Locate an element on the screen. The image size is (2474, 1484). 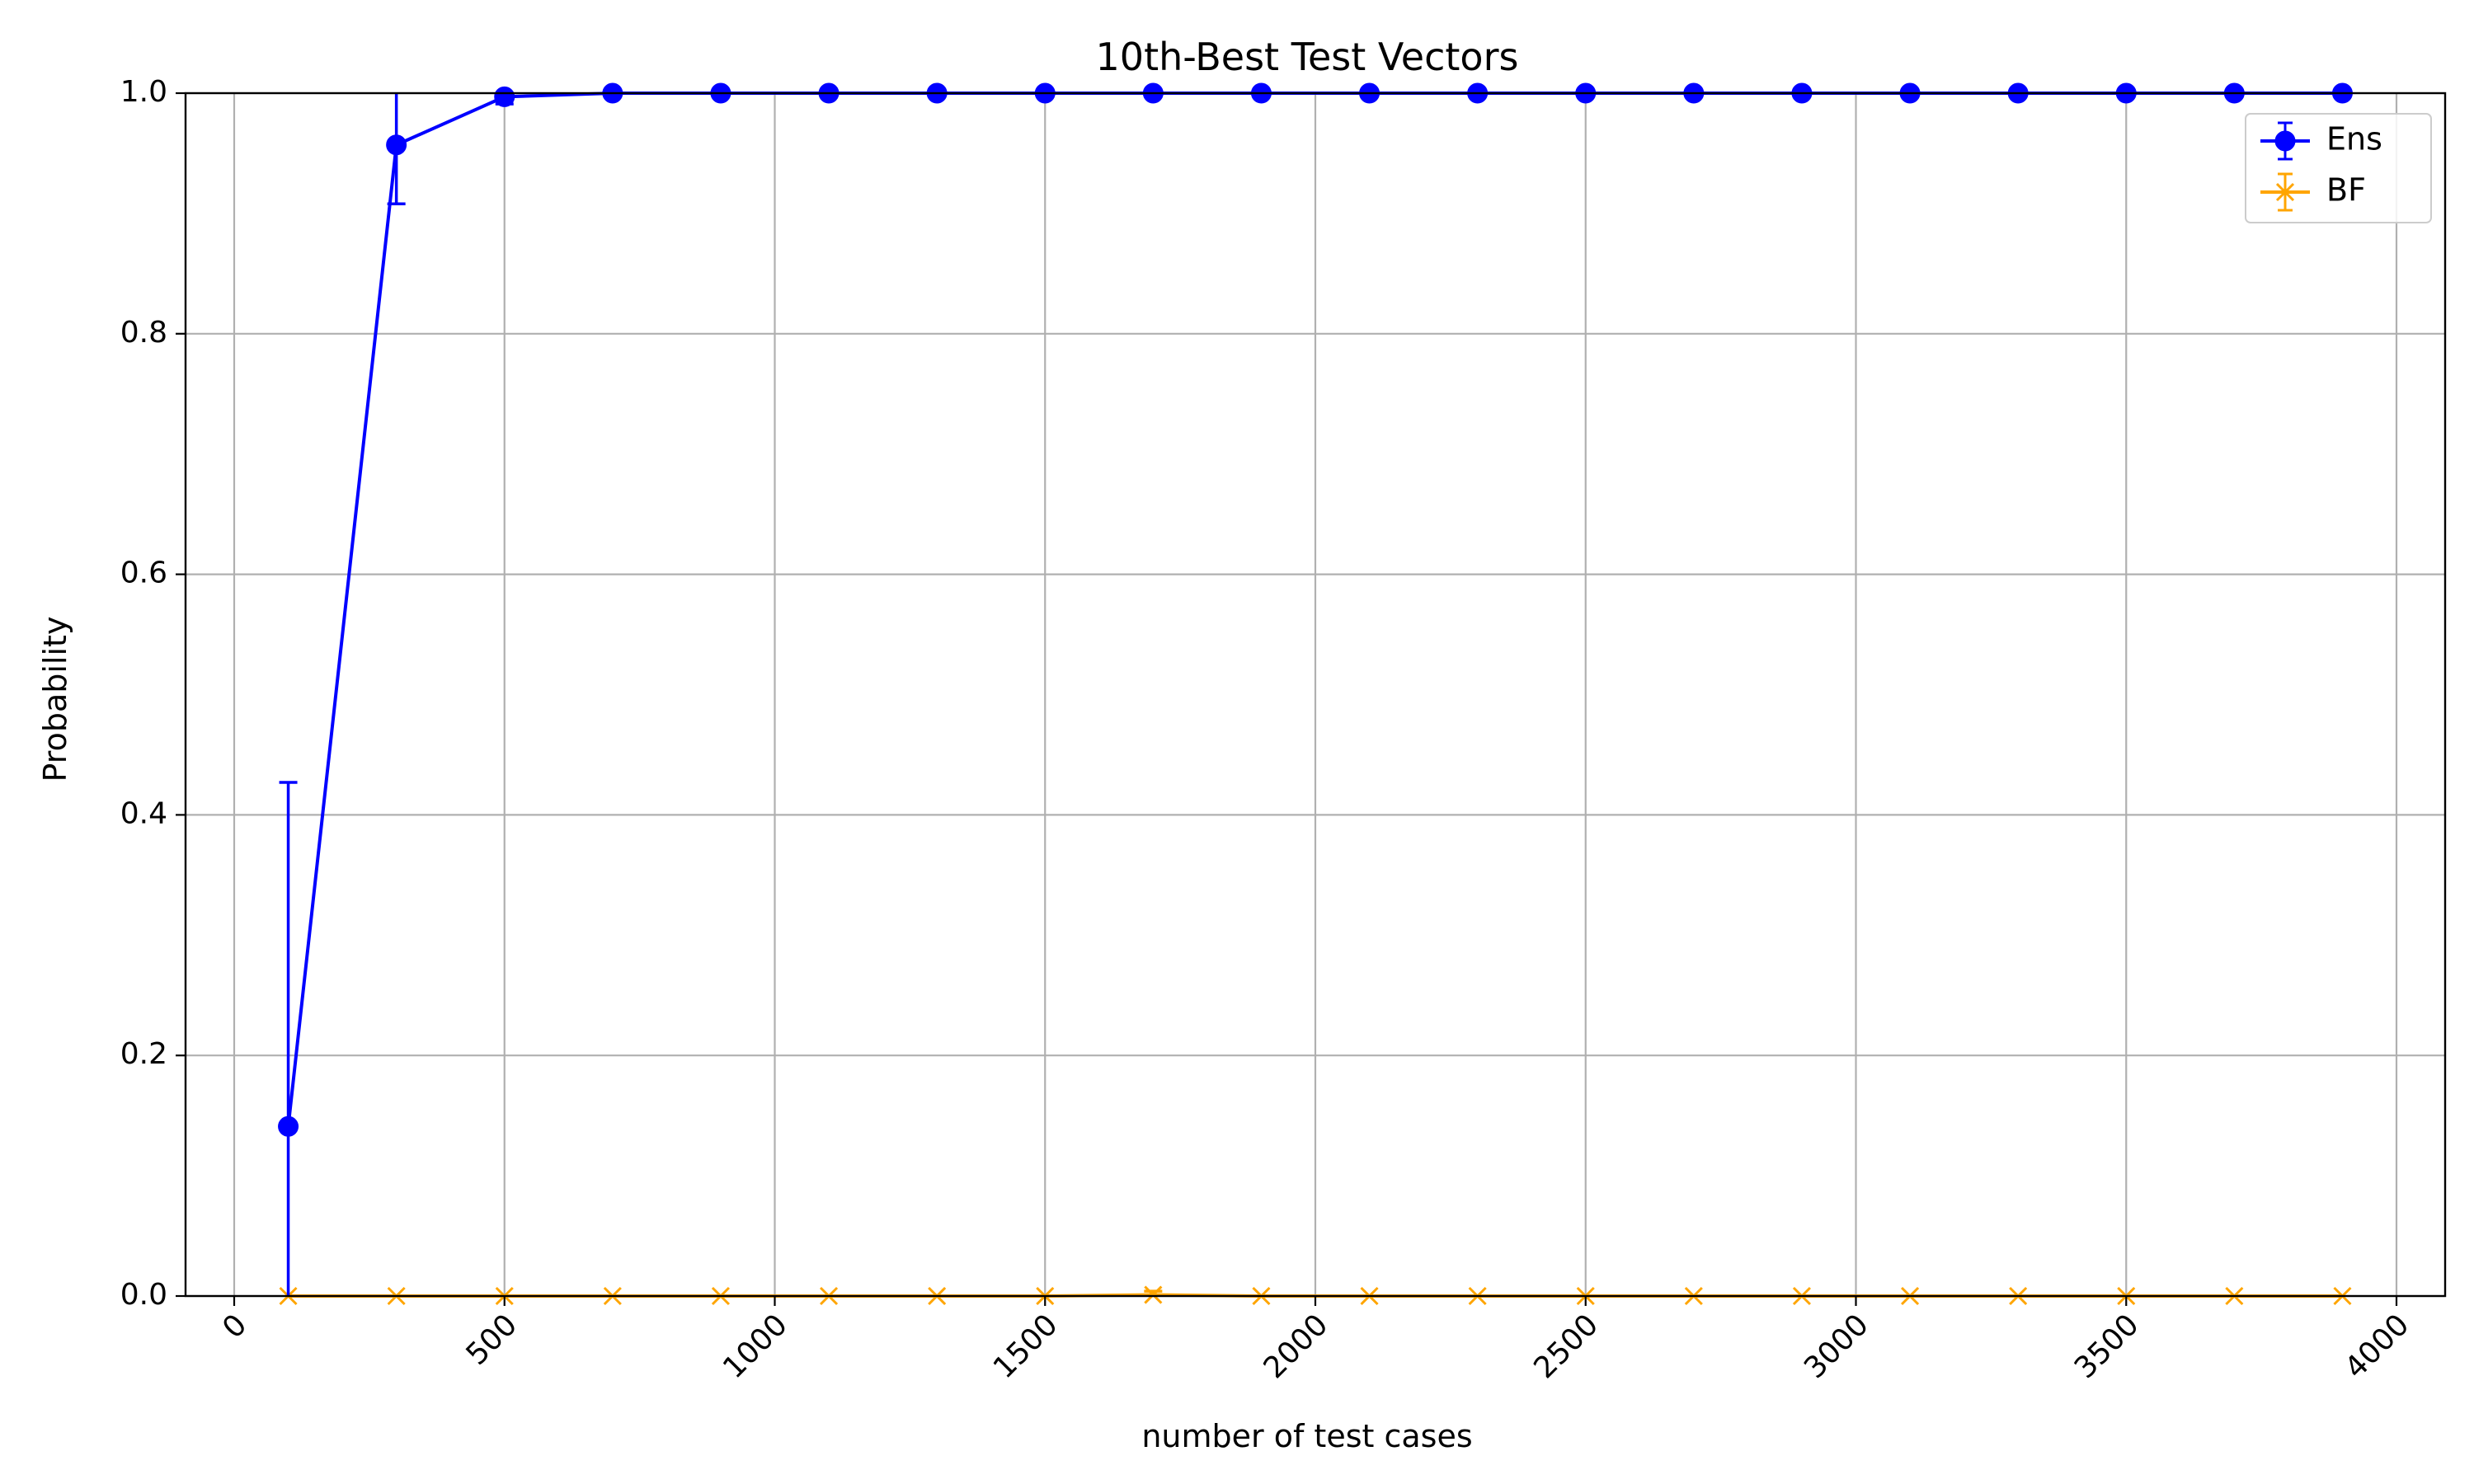
y-tick-label: 0.0 is located at coordinates (143, 1295).